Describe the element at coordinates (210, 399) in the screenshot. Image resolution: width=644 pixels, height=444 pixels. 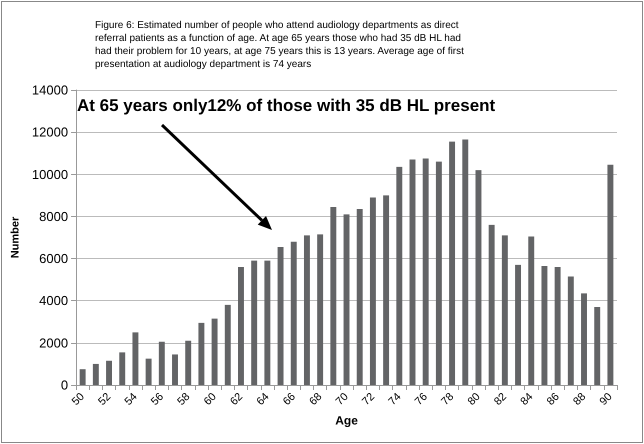
I see `x-tick-label: 60` at that location.